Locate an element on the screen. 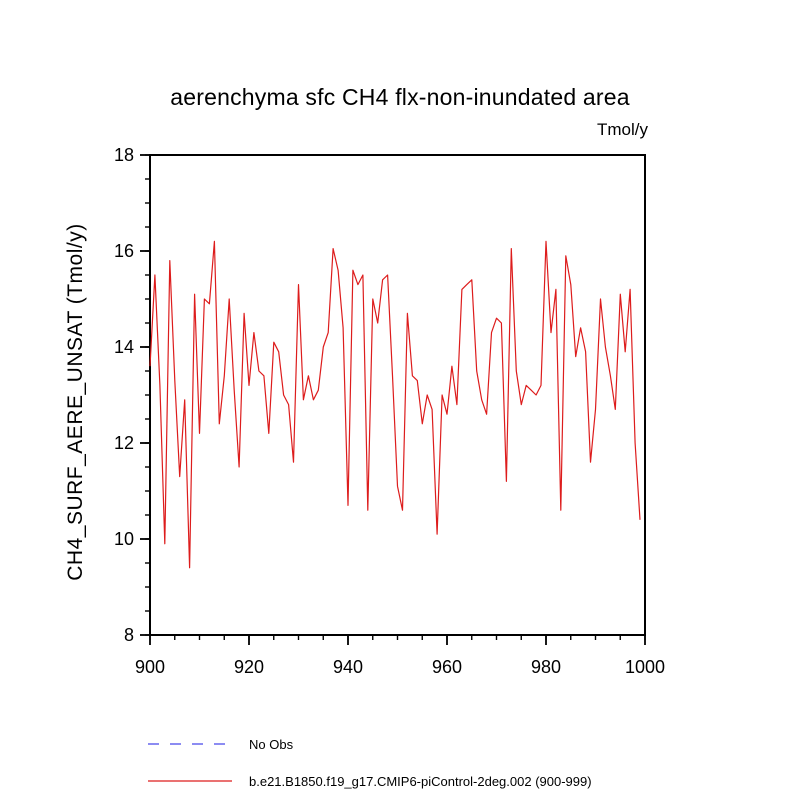  y-tick-label: 10 is located at coordinates (124, 539).